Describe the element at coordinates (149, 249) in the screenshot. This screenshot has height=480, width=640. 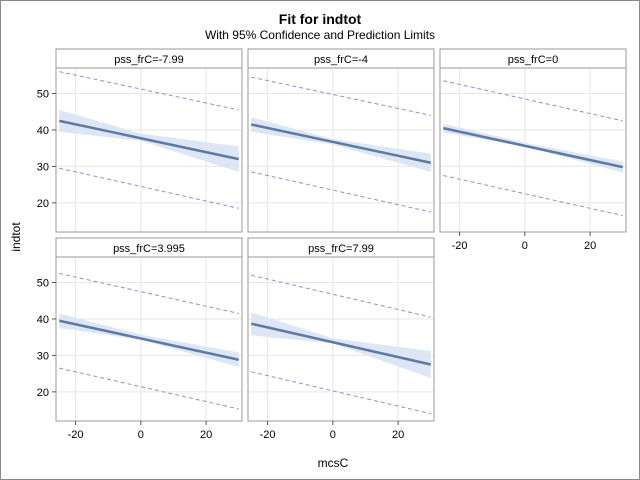
I see `panel-strip-label: pss_frC=3.995` at that location.